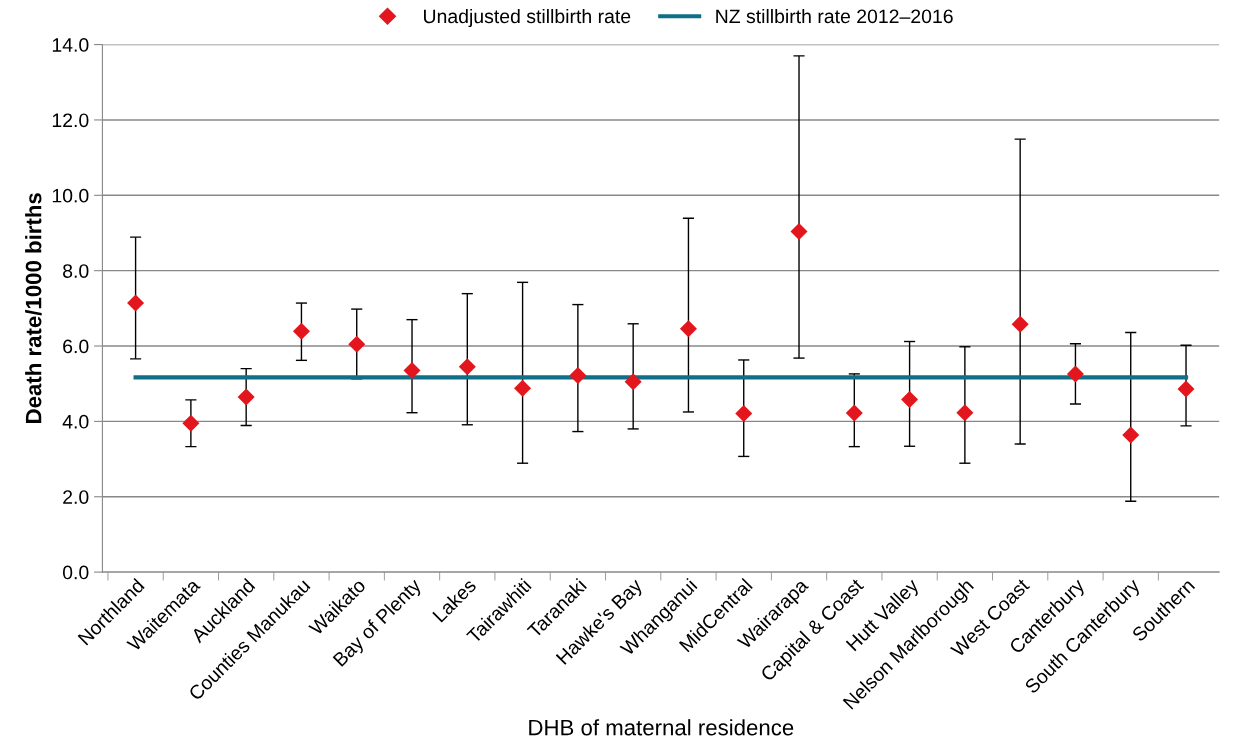 This screenshot has width=1234, height=743. What do you see at coordinates (70, 195) in the screenshot?
I see `y-tick-label: 10.0` at bounding box center [70, 195].